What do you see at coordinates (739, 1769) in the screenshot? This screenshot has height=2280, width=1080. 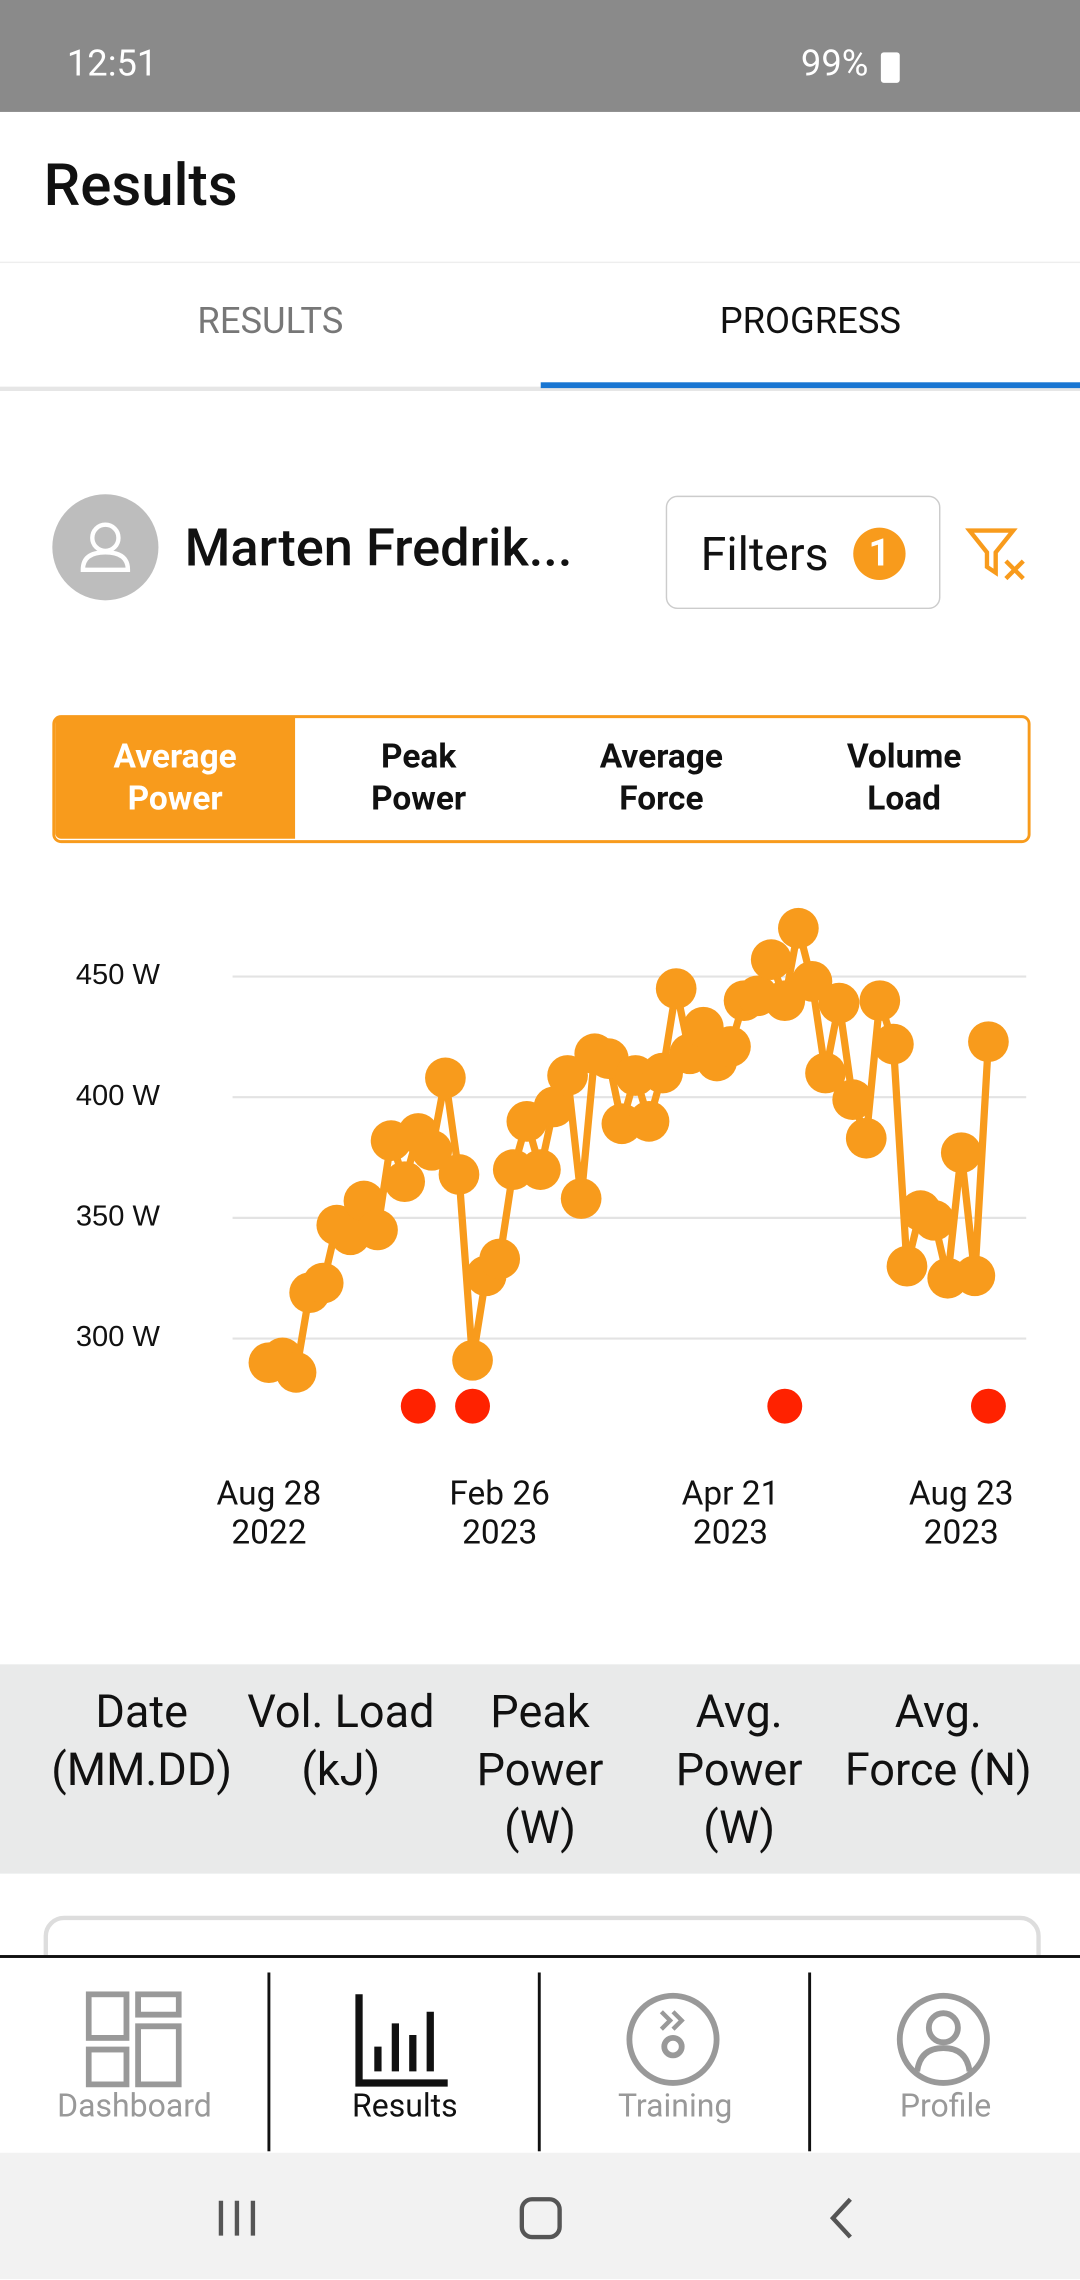 I see `column-header: Avg. Power (W)` at bounding box center [739, 1769].